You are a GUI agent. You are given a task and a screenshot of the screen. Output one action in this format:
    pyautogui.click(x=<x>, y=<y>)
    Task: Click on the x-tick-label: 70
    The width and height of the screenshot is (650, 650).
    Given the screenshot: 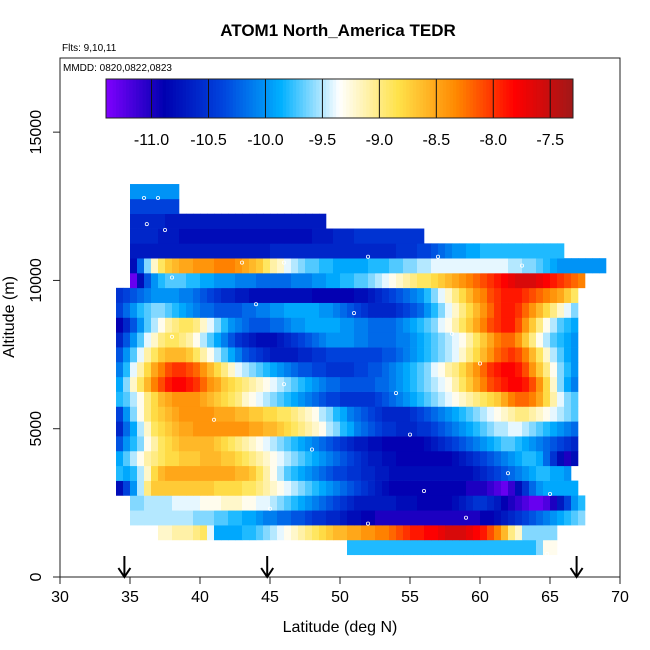 What is the action you would take?
    pyautogui.click(x=620, y=597)
    